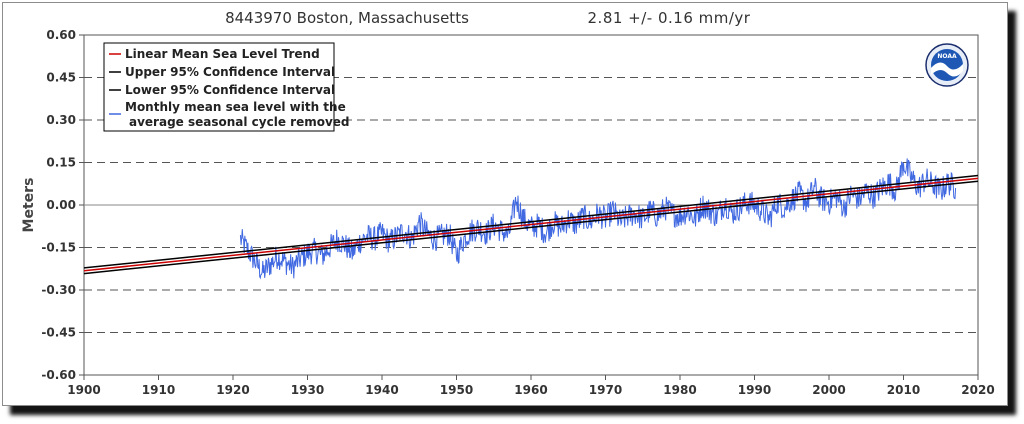 The width and height of the screenshot is (1024, 424). I want to click on chart-title-station: 8443970 Boston, Massachusetts, so click(347, 18).